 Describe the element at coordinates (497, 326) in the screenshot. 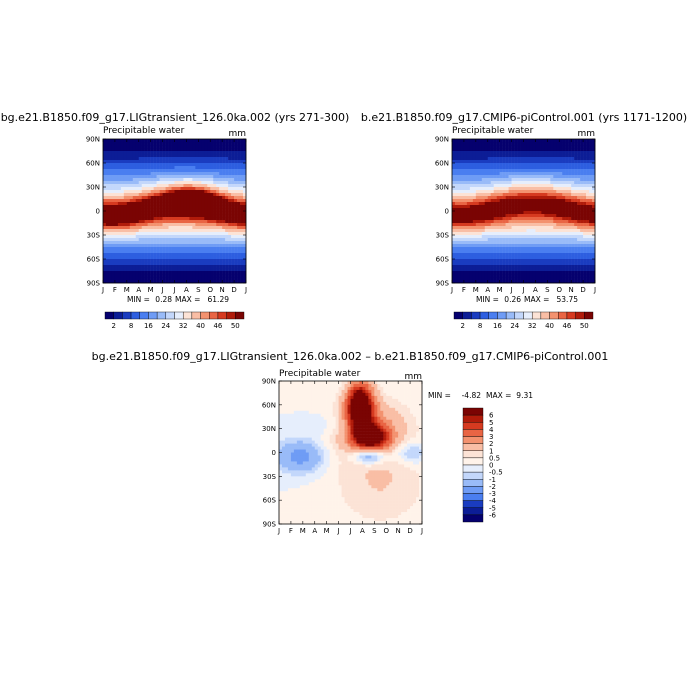

I see `colorbar-label: 16` at that location.